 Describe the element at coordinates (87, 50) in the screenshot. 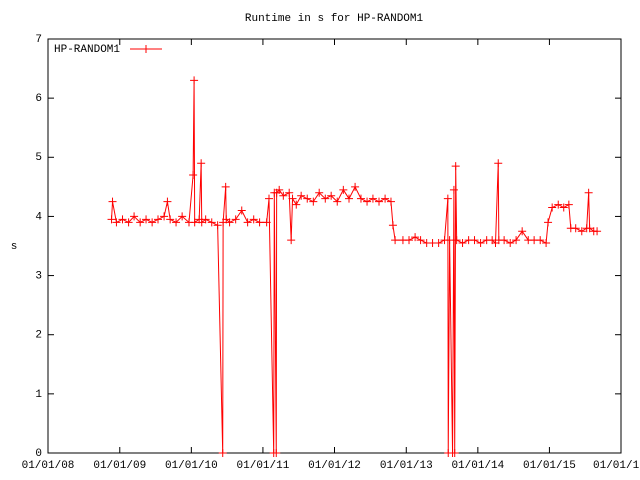

I see `legend-label: HP-RANDOM1` at that location.